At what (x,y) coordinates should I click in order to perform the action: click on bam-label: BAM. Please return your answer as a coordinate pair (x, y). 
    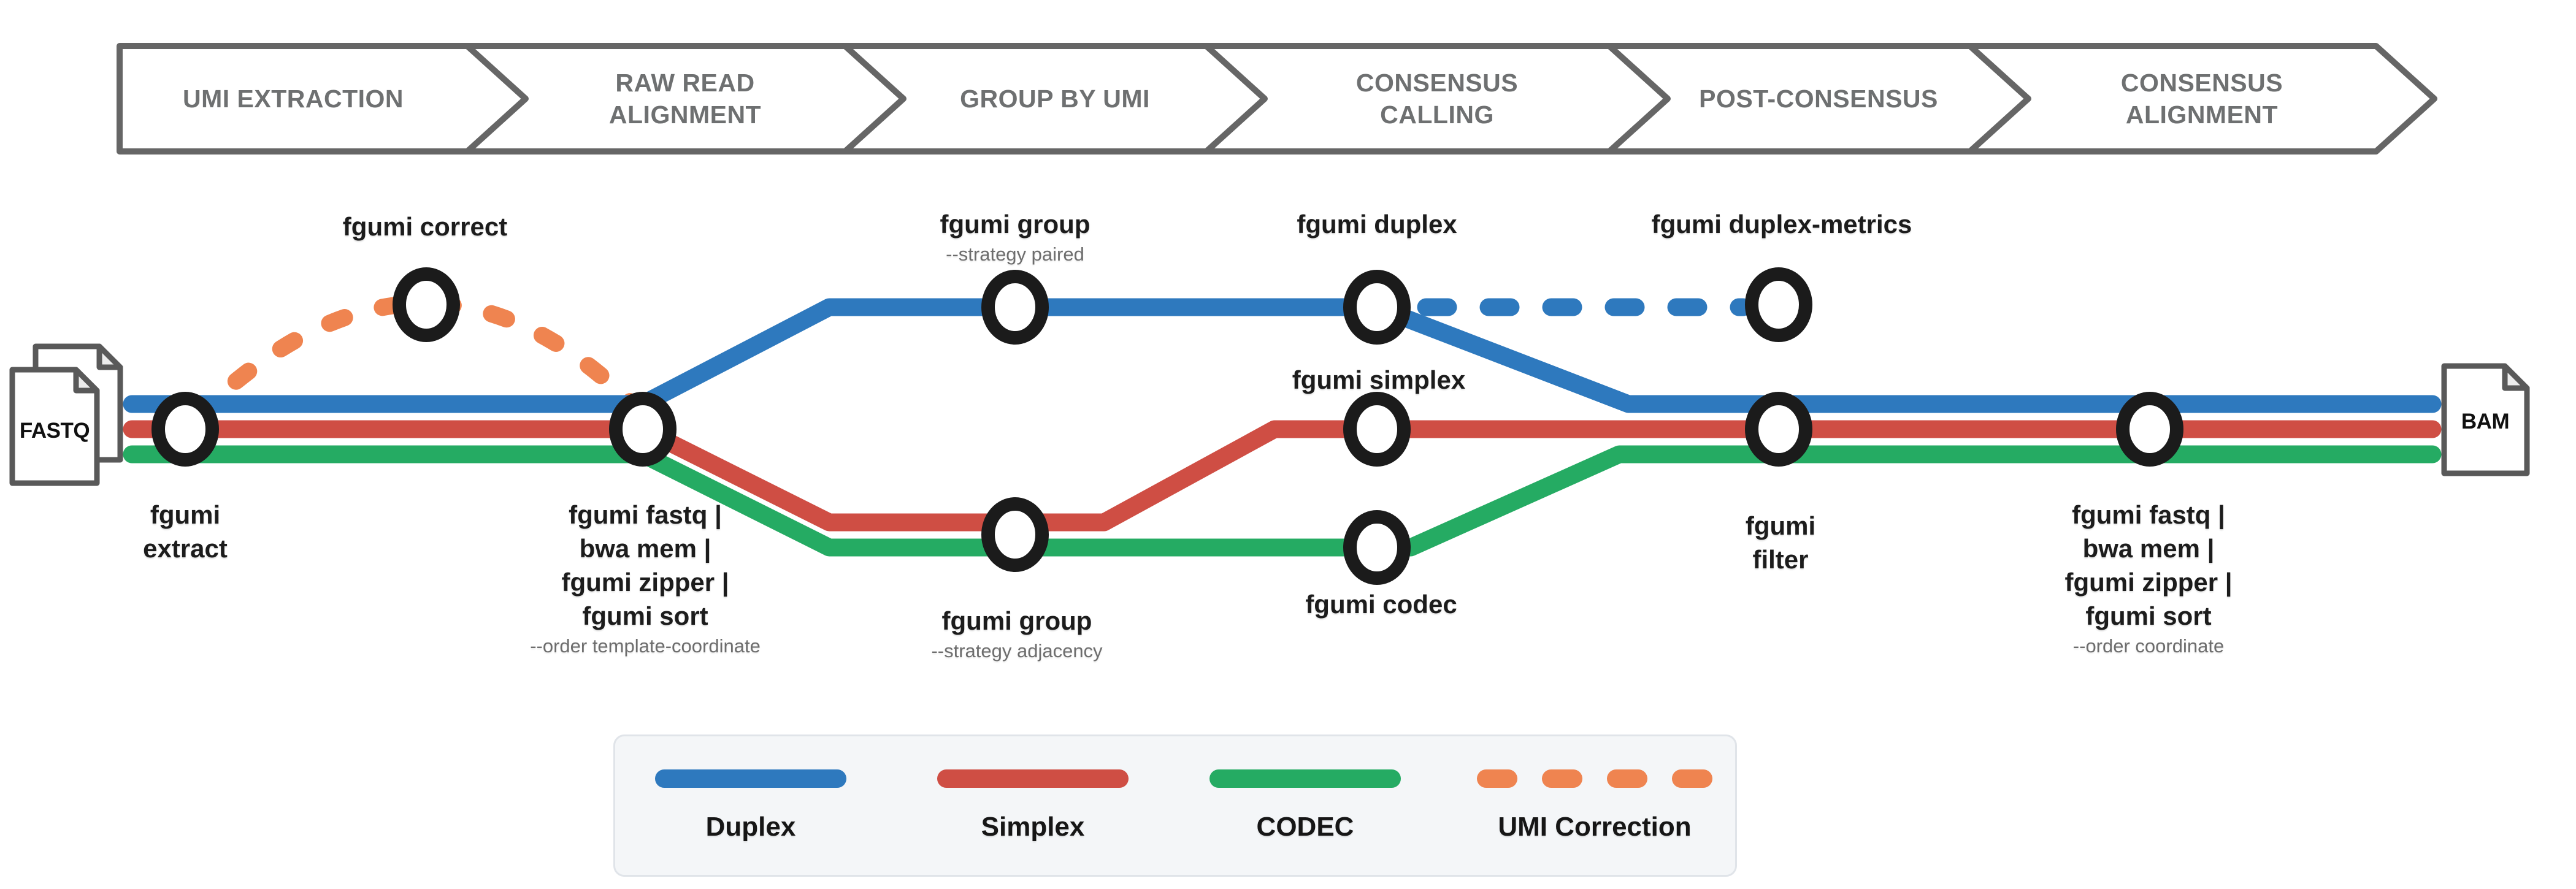
    Looking at the image, I should click on (2485, 421).